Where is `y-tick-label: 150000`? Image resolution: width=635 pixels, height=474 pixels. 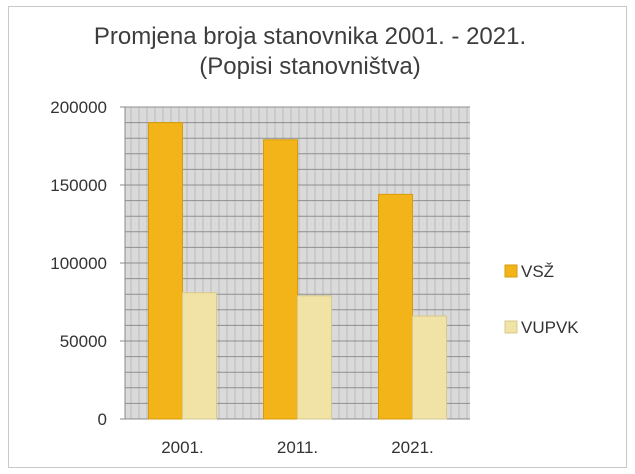 y-tick-label: 150000 is located at coordinates (78, 185).